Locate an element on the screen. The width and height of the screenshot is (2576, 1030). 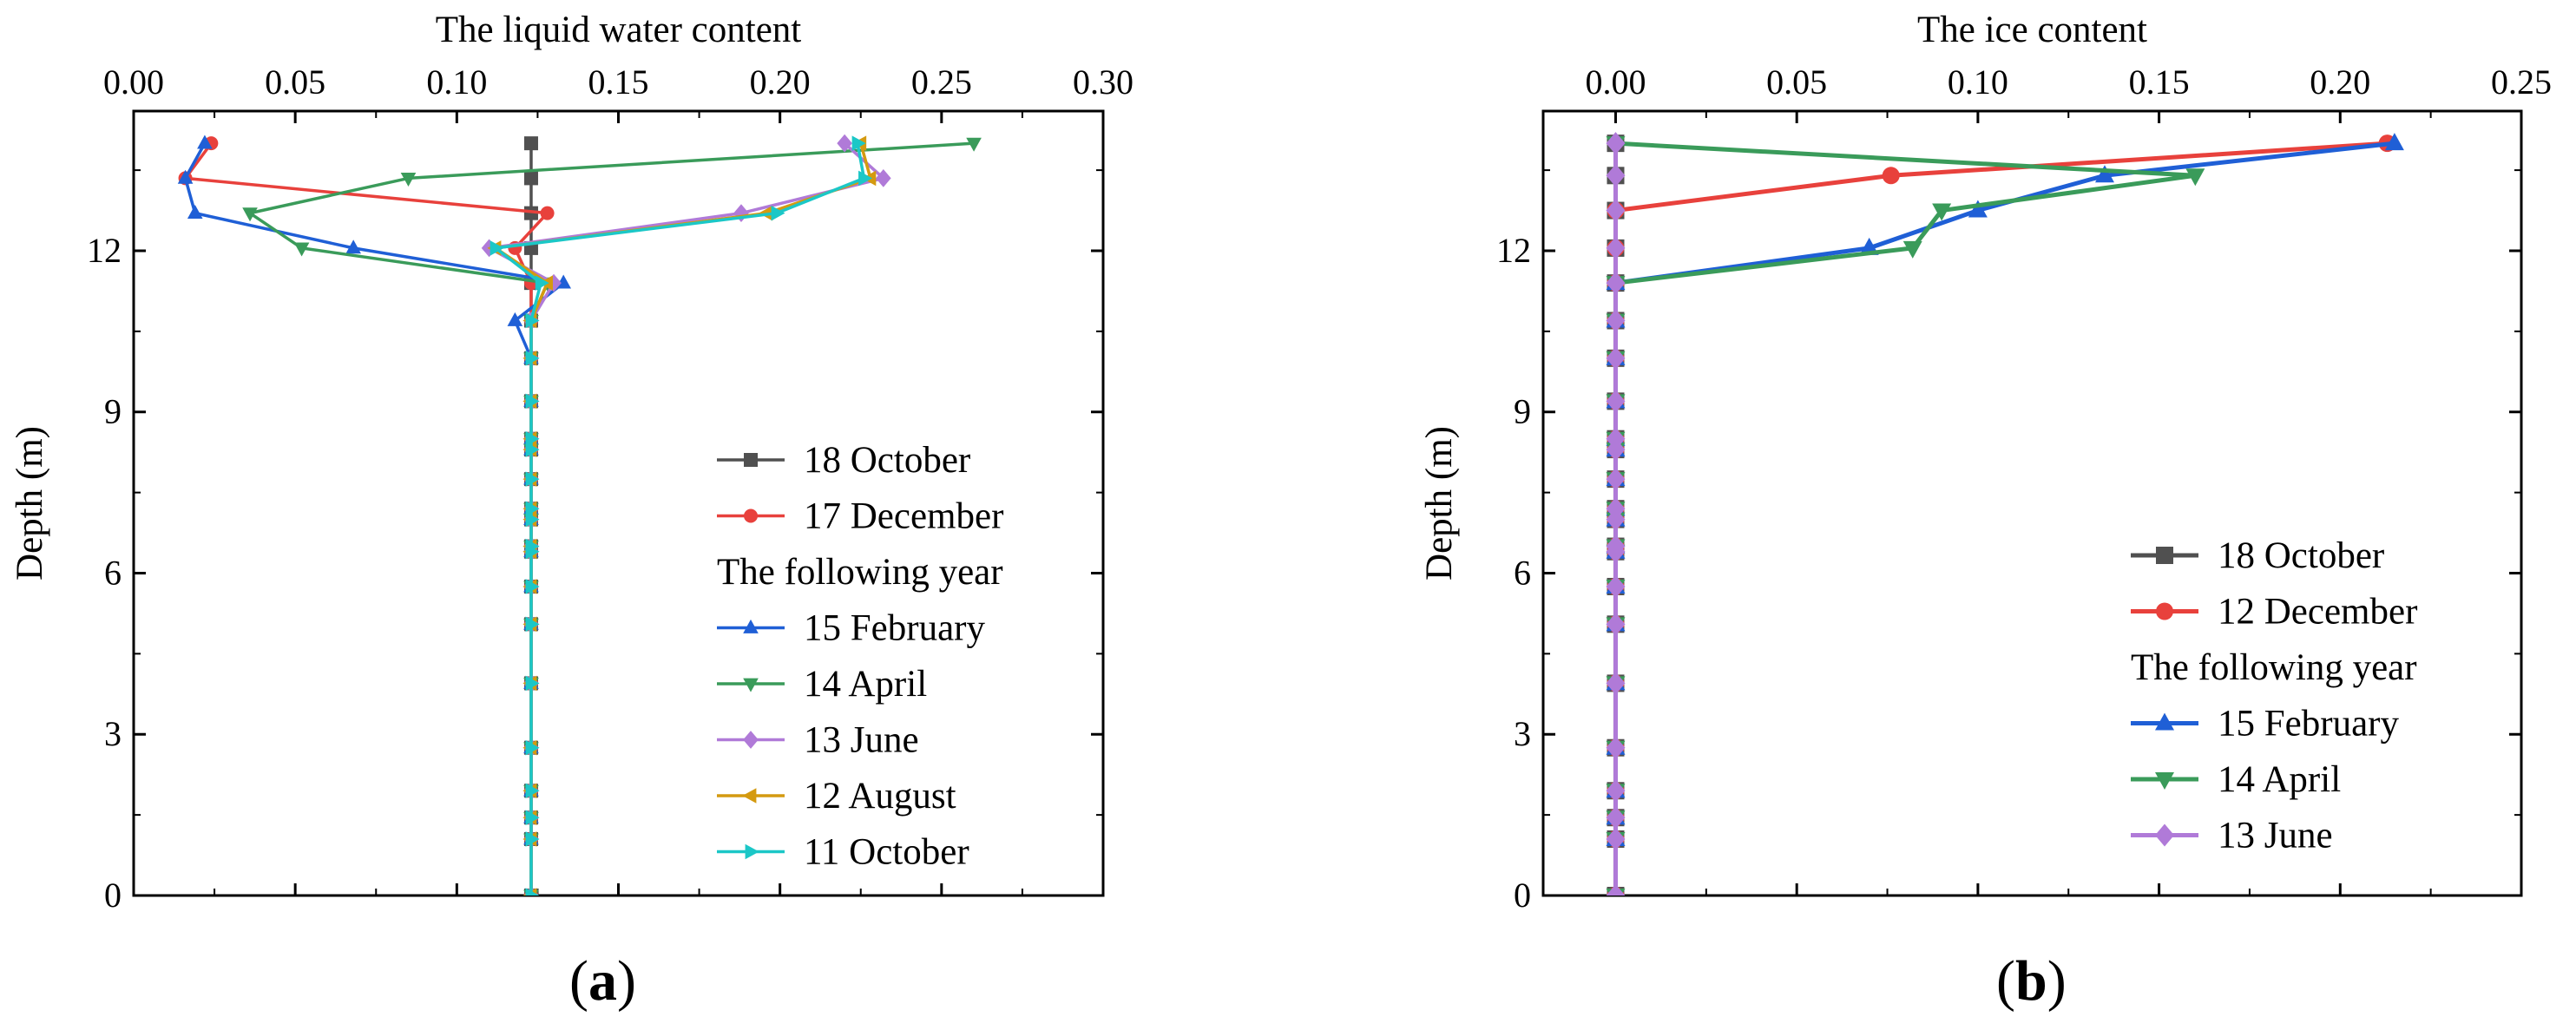
panel-label: (b) is located at coordinates (2031, 981).